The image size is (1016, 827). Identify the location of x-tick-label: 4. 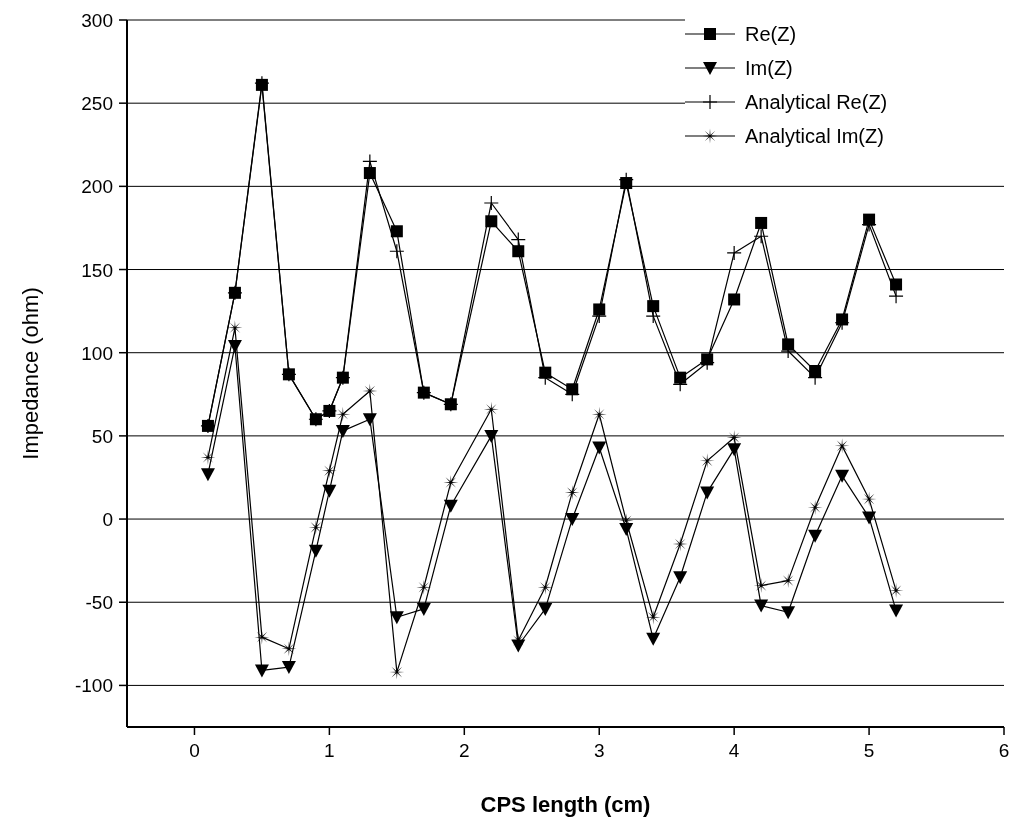
(734, 750).